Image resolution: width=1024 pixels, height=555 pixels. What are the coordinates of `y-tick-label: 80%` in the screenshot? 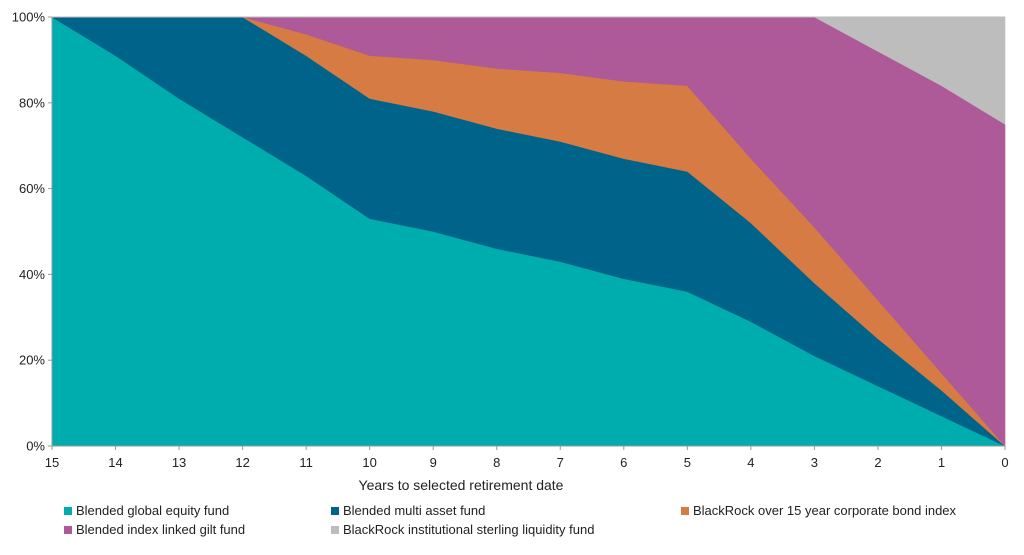 It's located at (32, 102).